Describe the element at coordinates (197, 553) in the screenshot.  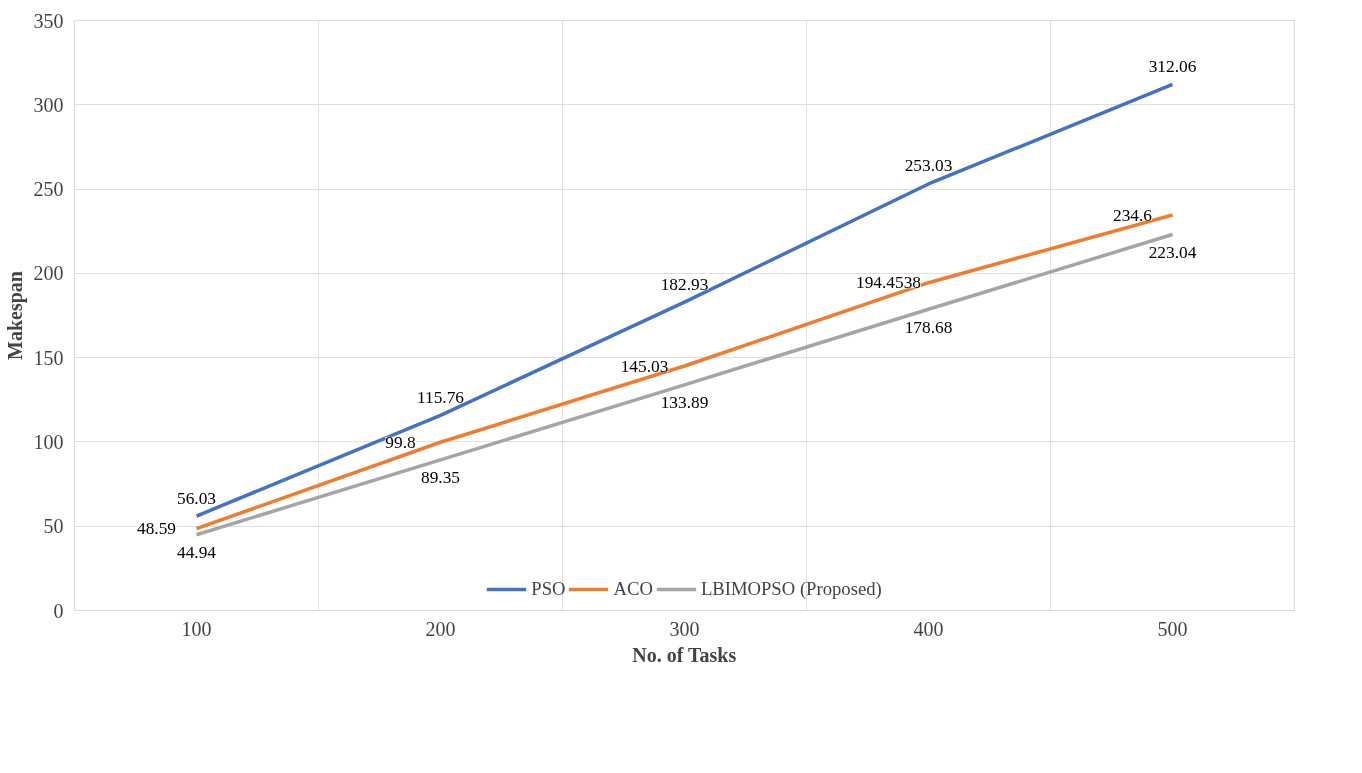
I see `data-label: 44.94` at that location.